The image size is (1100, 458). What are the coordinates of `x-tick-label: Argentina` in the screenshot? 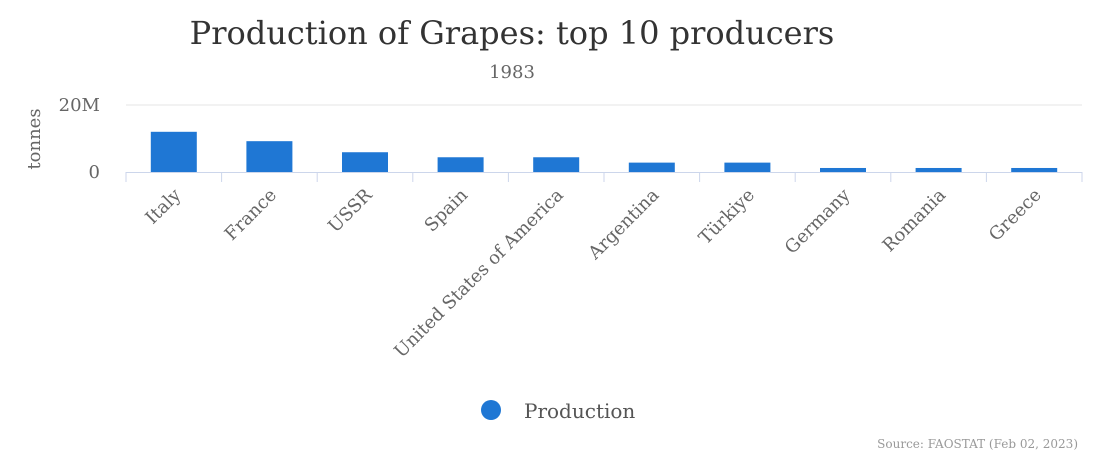 It's located at (624, 224).